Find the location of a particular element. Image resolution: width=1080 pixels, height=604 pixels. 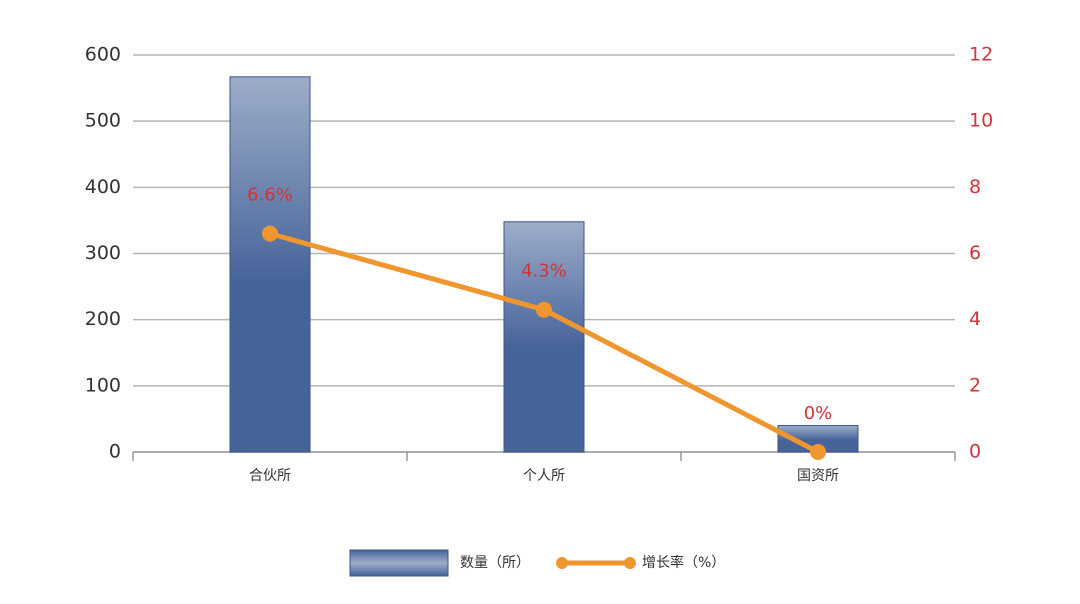

x-tick-label: 国资所 is located at coordinates (818, 476).